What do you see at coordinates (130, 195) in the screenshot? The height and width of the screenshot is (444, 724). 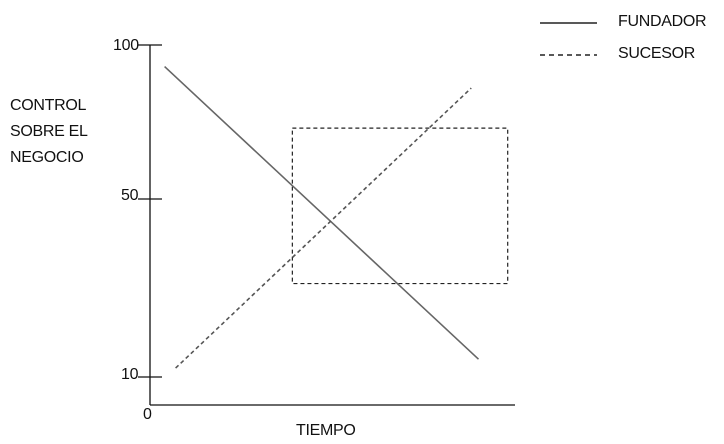 I see `y-tick-label-50: 50` at bounding box center [130, 195].